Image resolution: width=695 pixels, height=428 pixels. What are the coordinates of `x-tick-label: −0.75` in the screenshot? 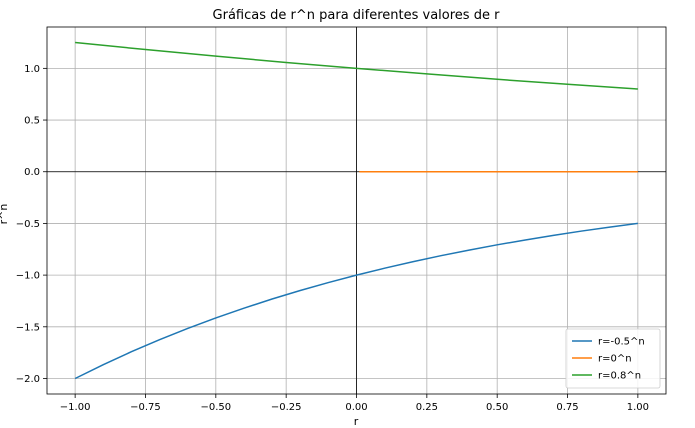 It's located at (145, 407).